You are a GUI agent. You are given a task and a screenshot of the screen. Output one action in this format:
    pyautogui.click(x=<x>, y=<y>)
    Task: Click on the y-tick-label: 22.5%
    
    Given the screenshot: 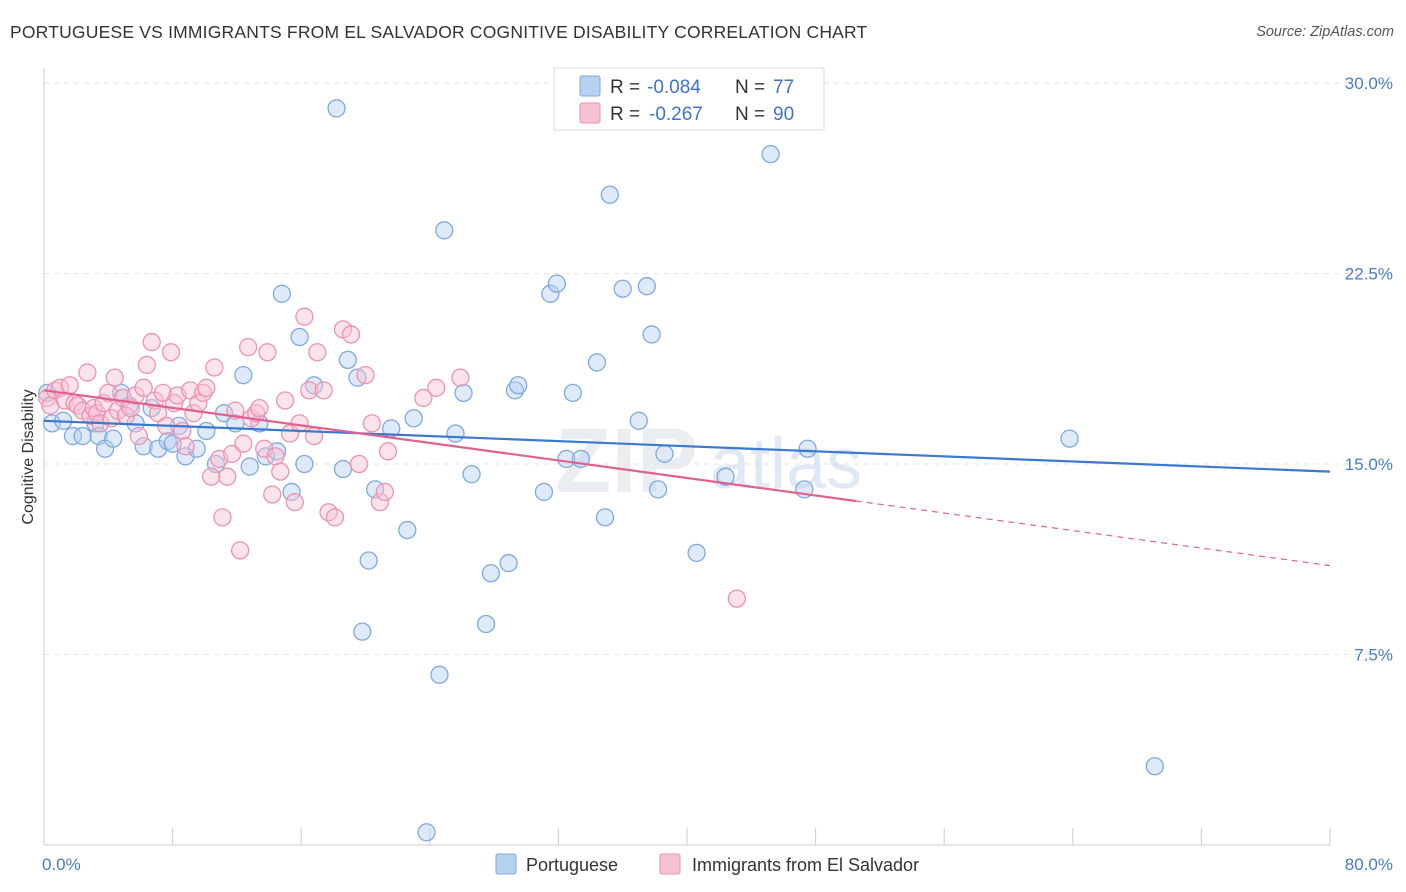 What is the action you would take?
    pyautogui.click(x=1369, y=274)
    